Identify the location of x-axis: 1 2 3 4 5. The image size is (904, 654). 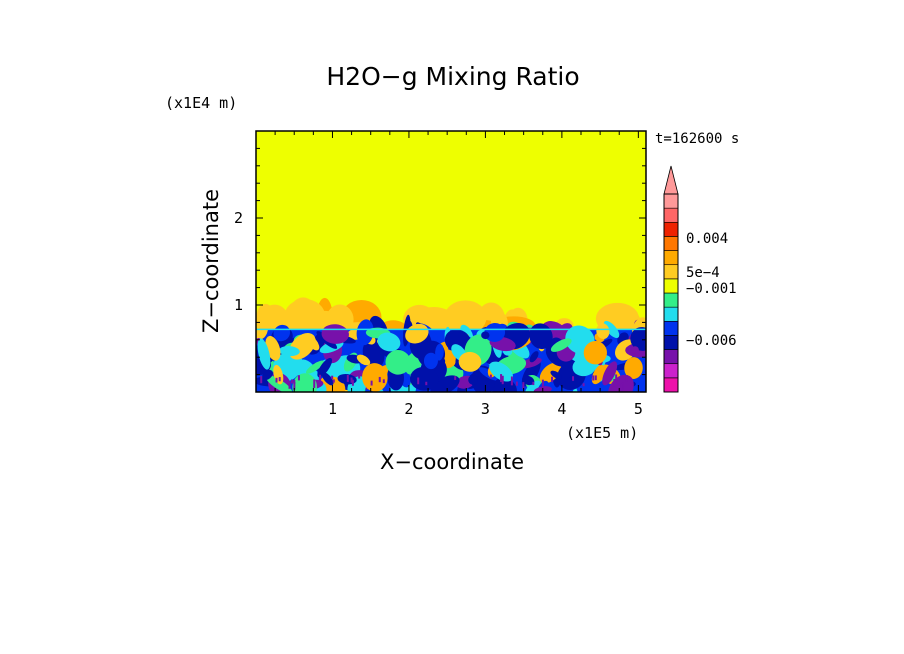
(485, 409).